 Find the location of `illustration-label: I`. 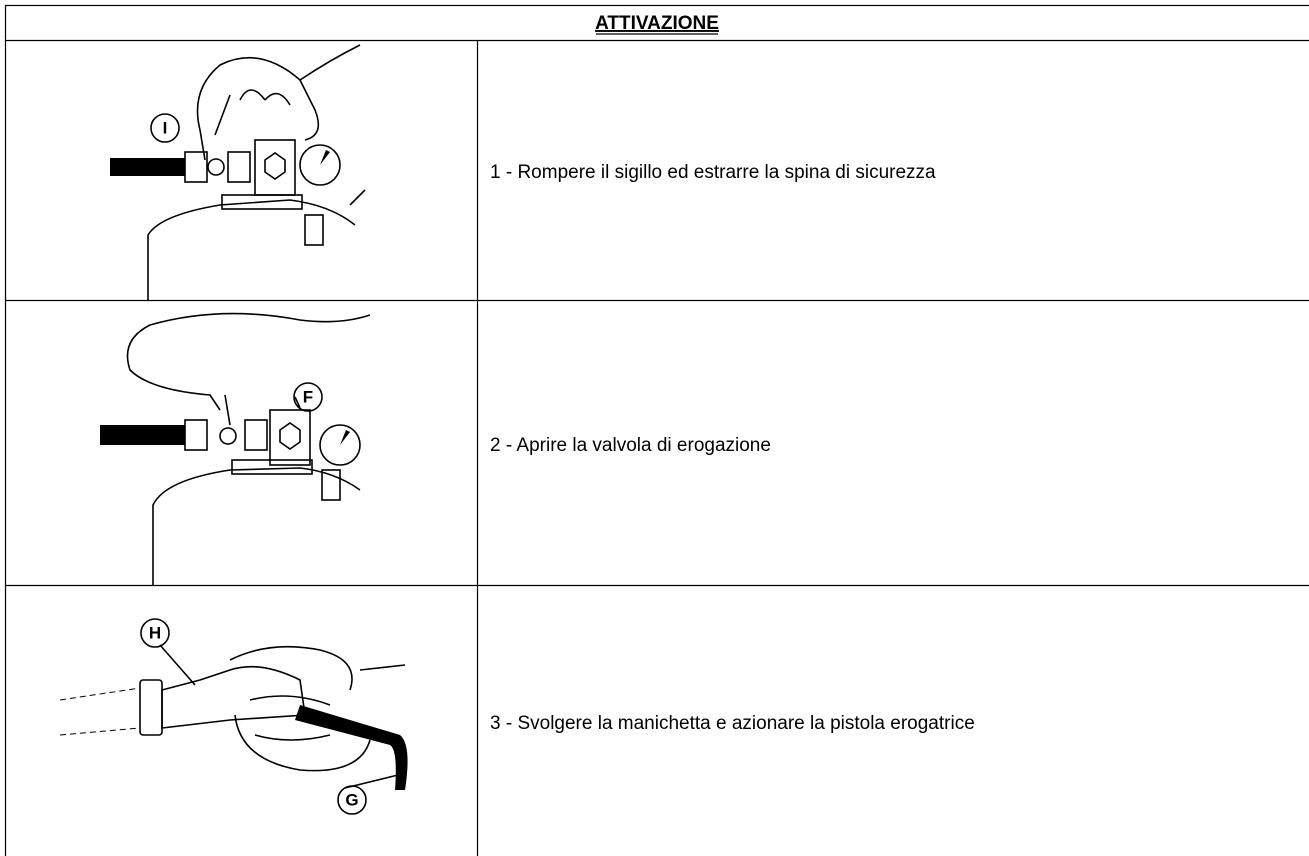

illustration-label: I is located at coordinates (165, 128).